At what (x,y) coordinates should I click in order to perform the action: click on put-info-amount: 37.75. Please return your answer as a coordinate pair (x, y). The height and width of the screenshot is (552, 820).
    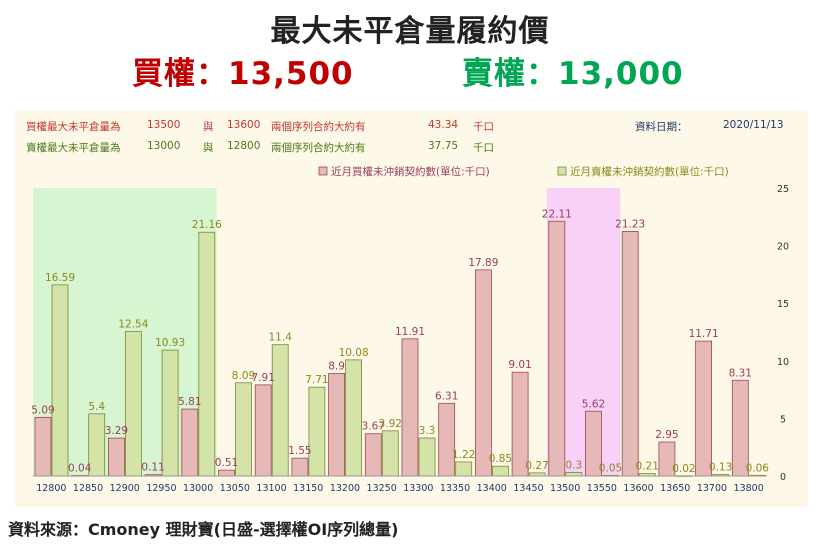
    Looking at the image, I should click on (443, 146).